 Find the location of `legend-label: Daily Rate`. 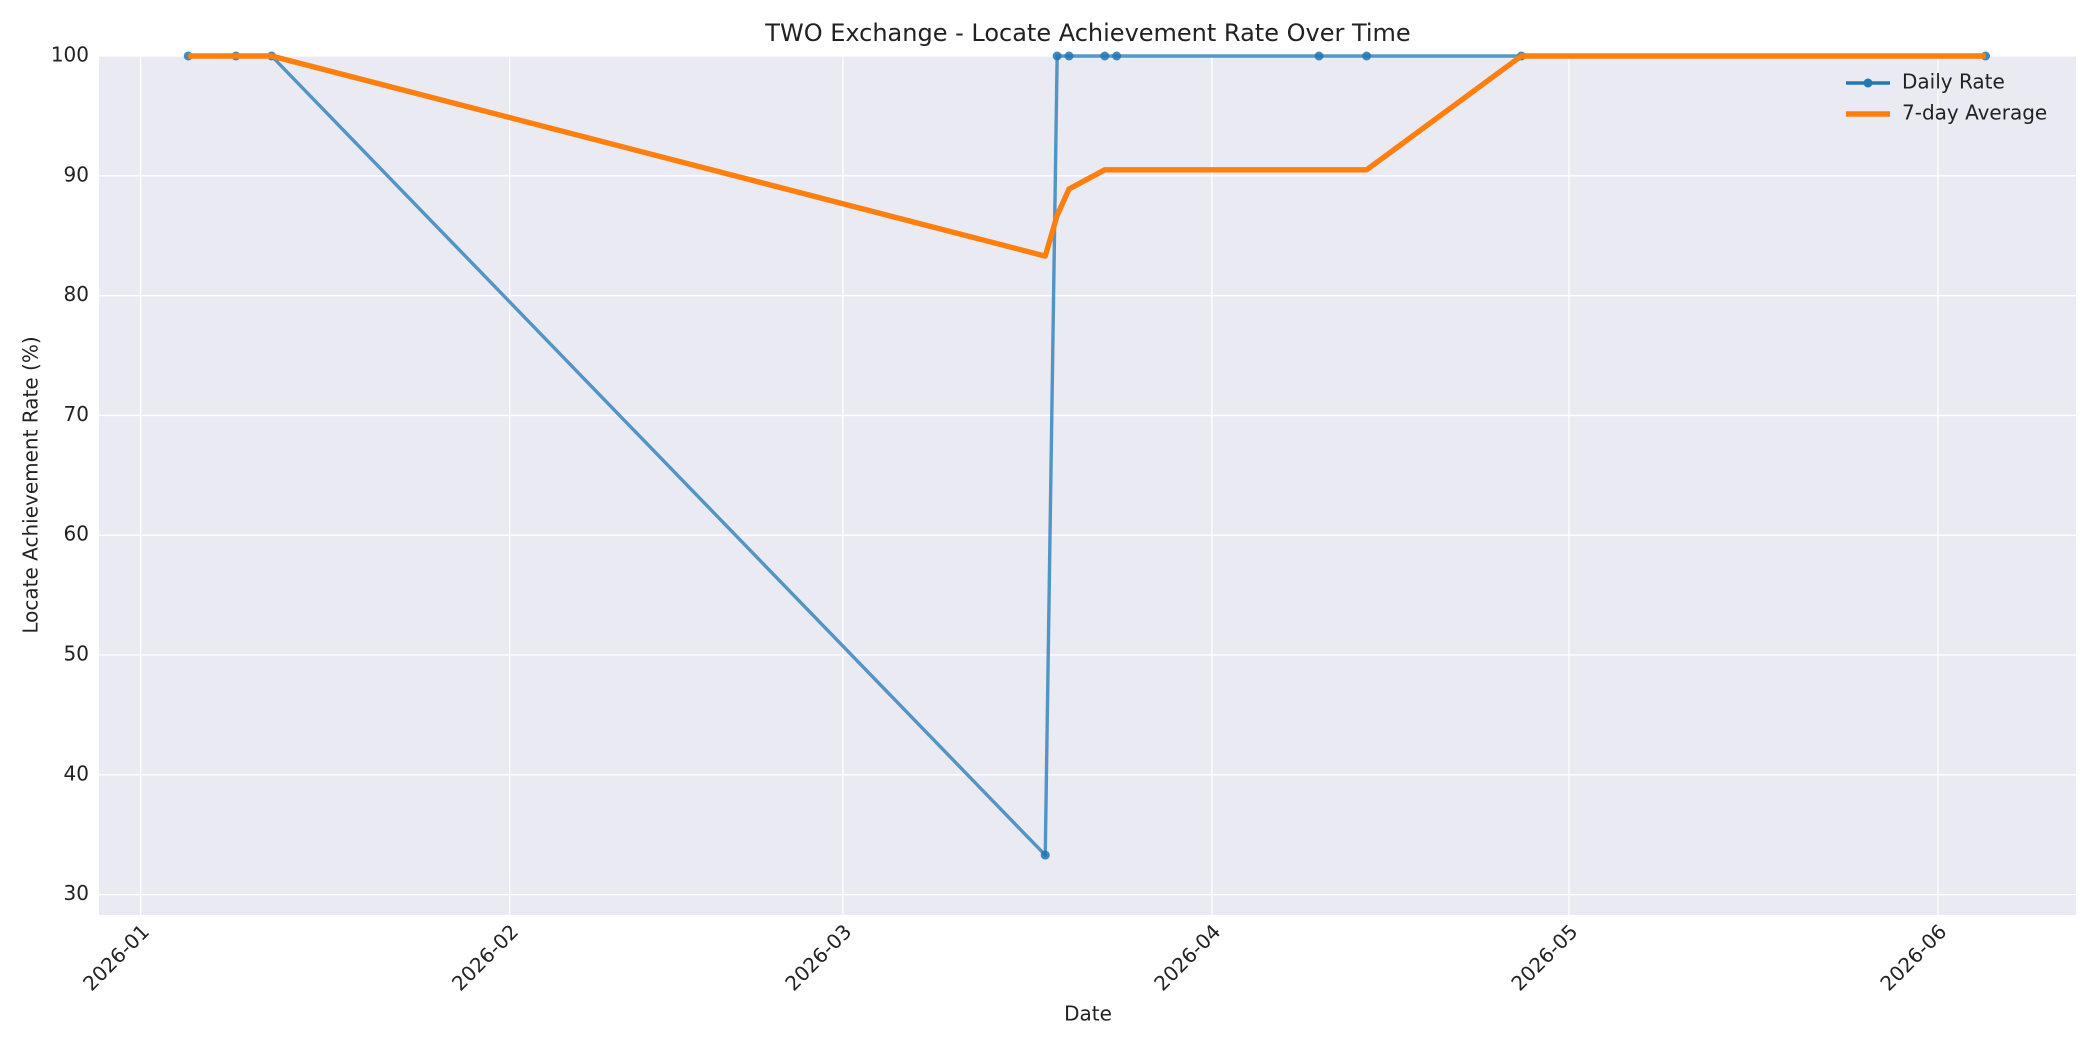

legend-label: Daily Rate is located at coordinates (1953, 82).